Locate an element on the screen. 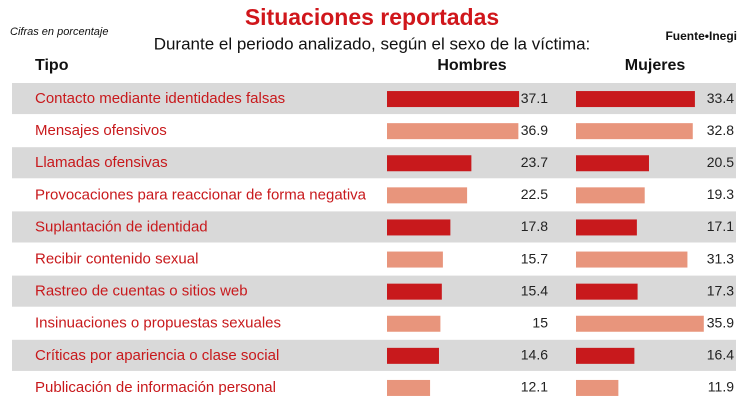  series-header: Hombres is located at coordinates (471, 65).